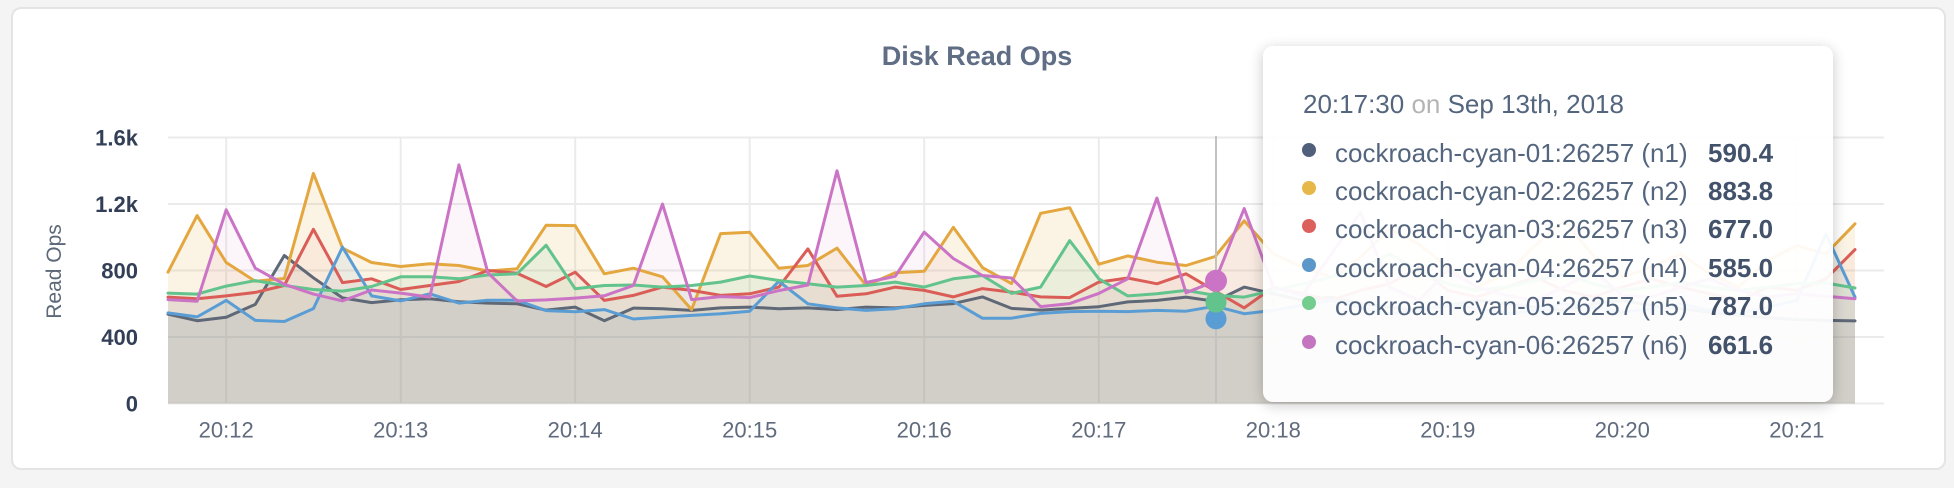 The image size is (1954, 488). What do you see at coordinates (749, 430) in the screenshot?
I see `svg-text: 20:15` at bounding box center [749, 430].